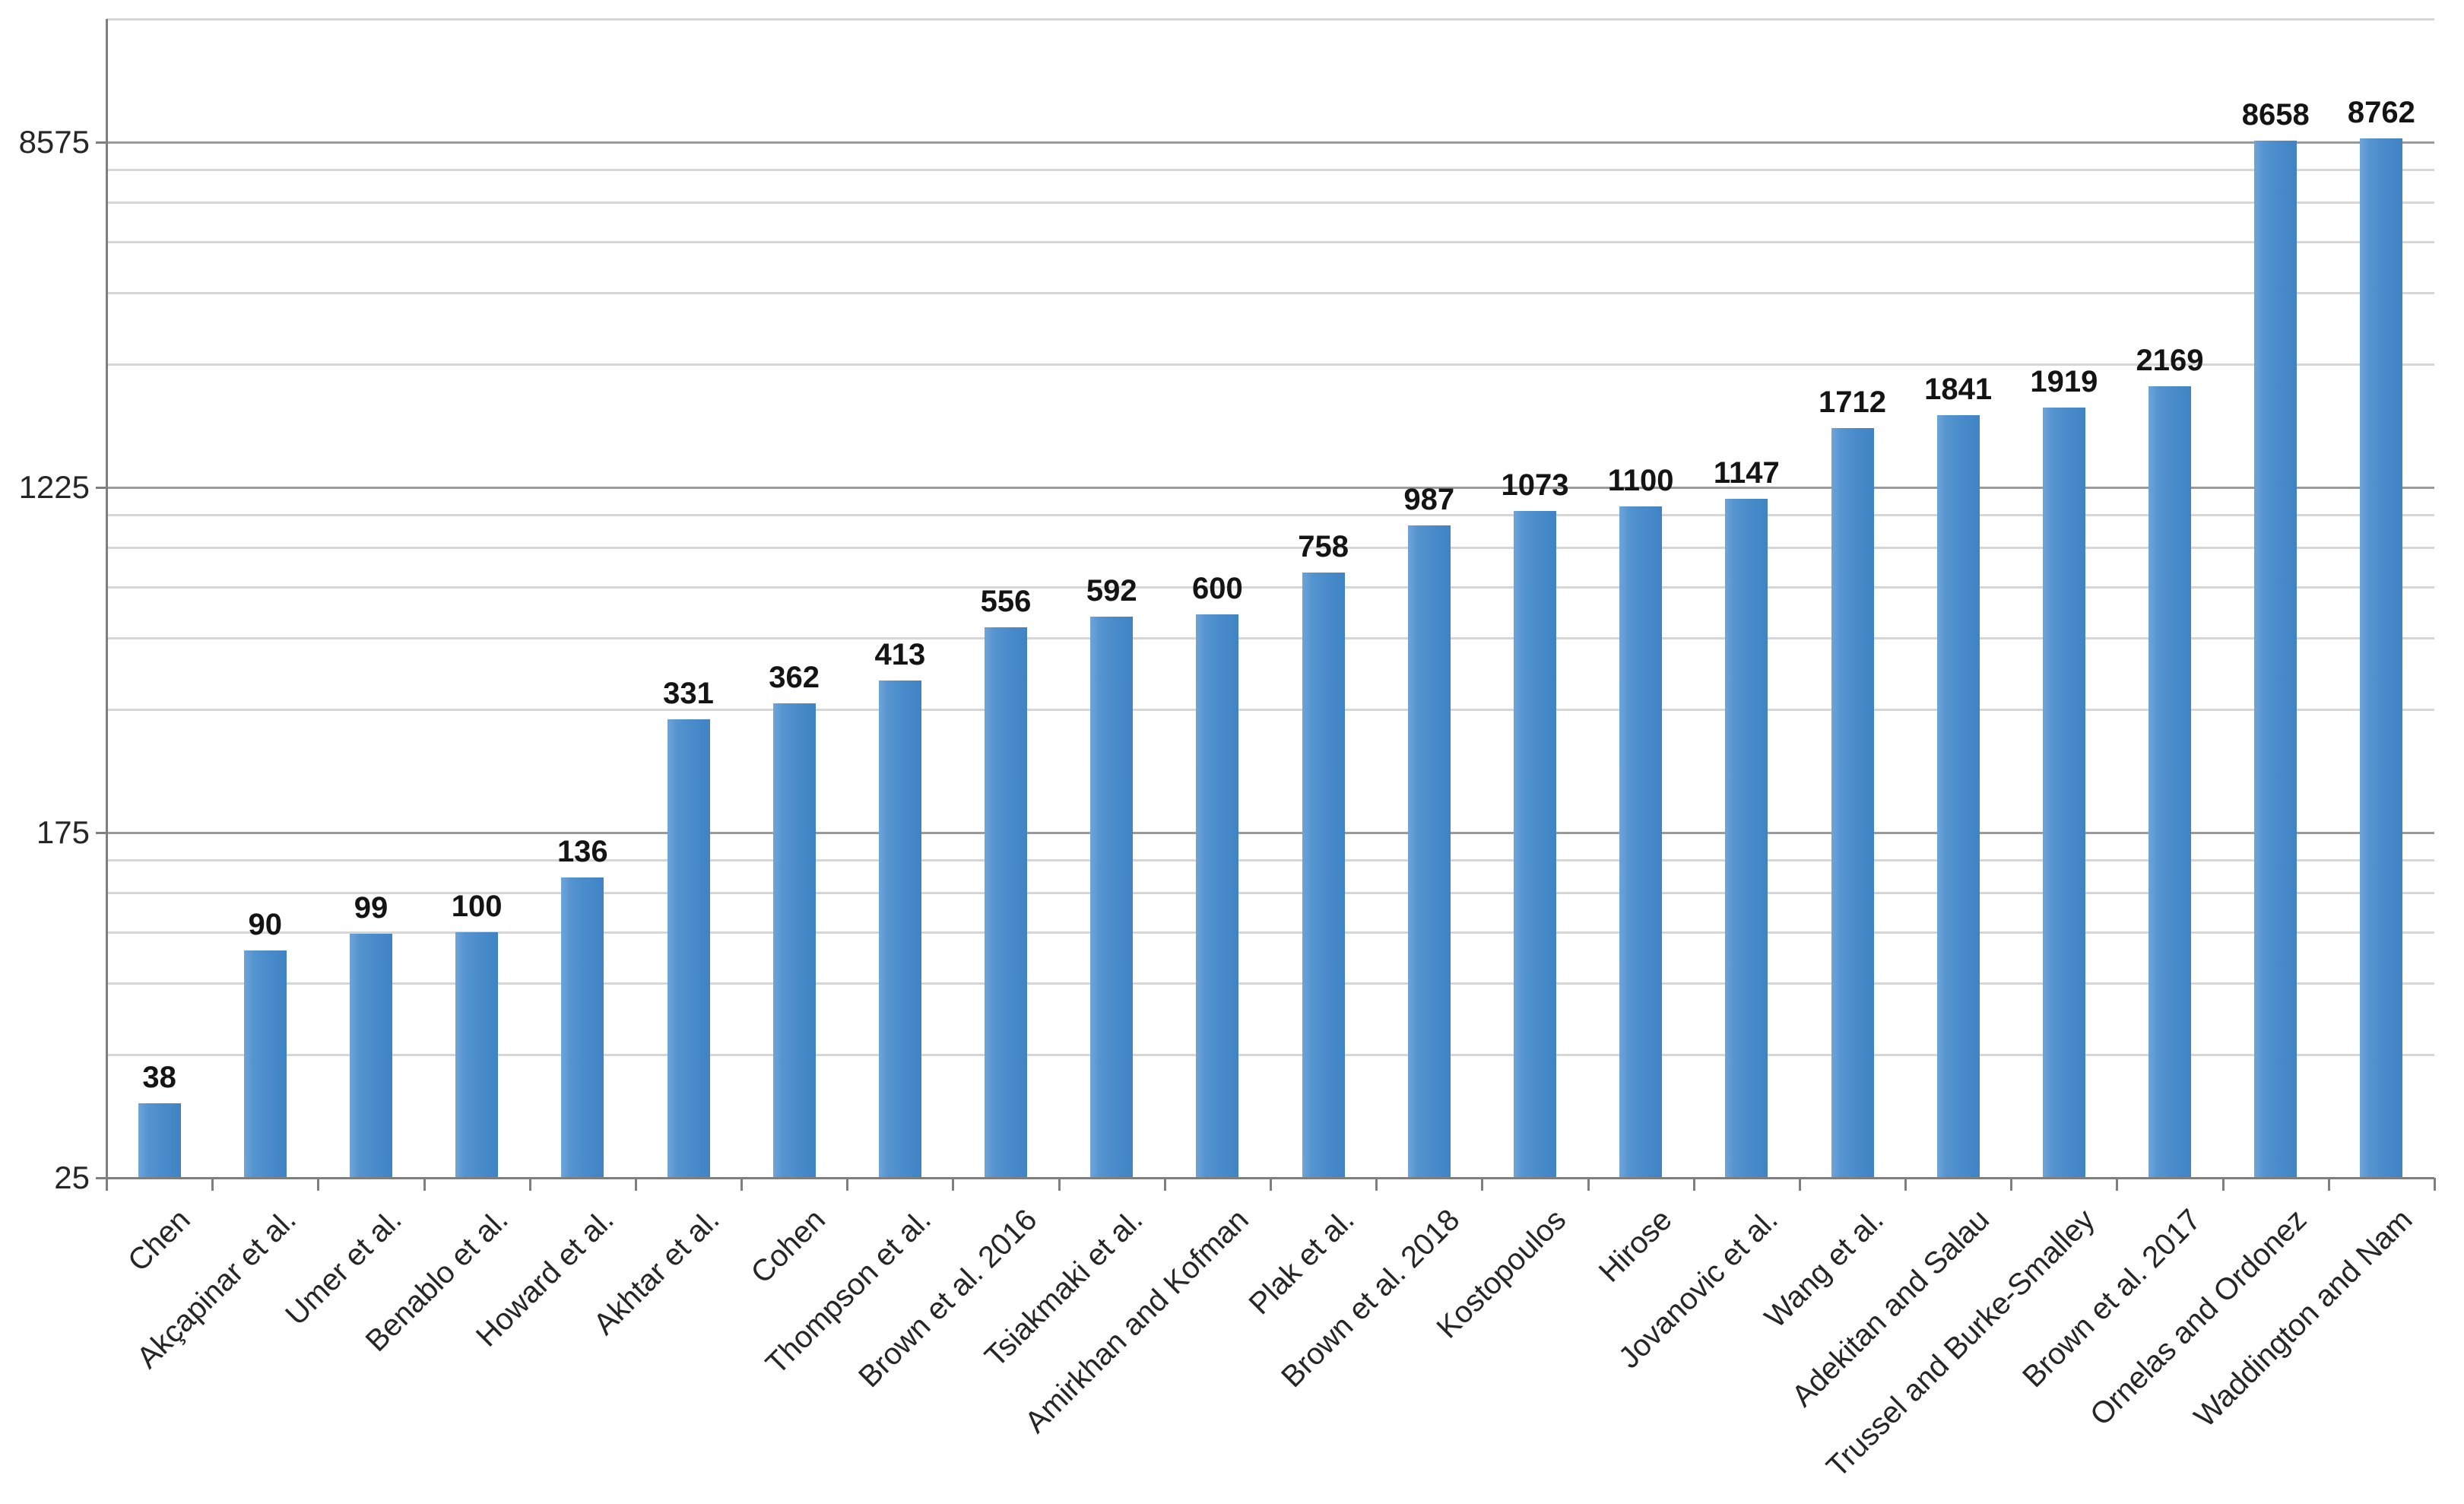  Describe the element at coordinates (583, 851) in the screenshot. I see `bar-value-label: 136` at that location.